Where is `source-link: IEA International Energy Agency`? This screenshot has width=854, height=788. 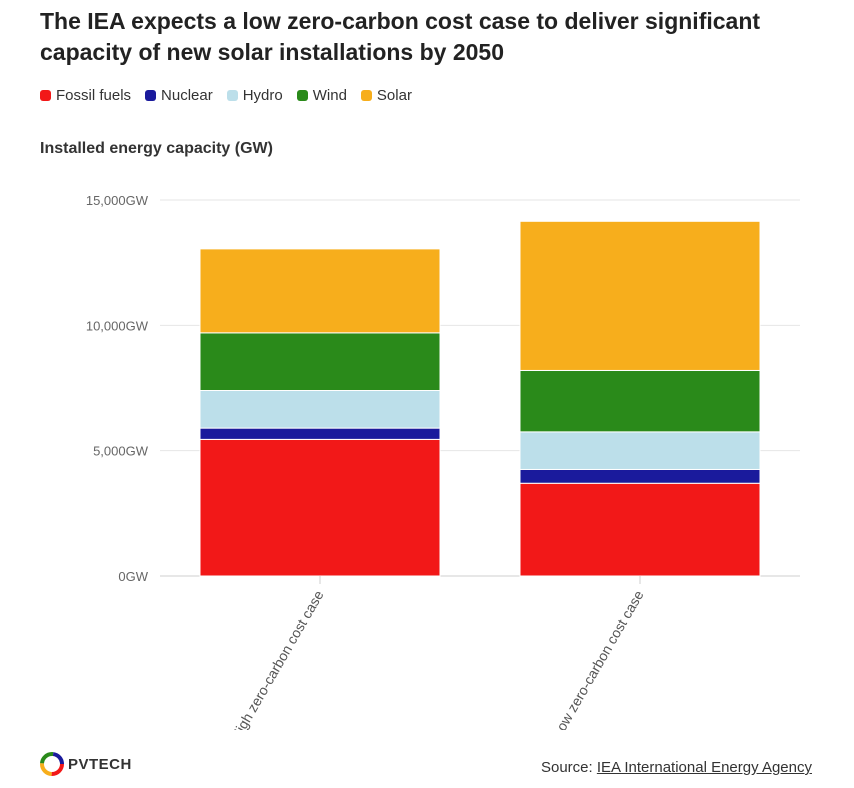
source-link: IEA International Energy Agency is located at coordinates (704, 767).